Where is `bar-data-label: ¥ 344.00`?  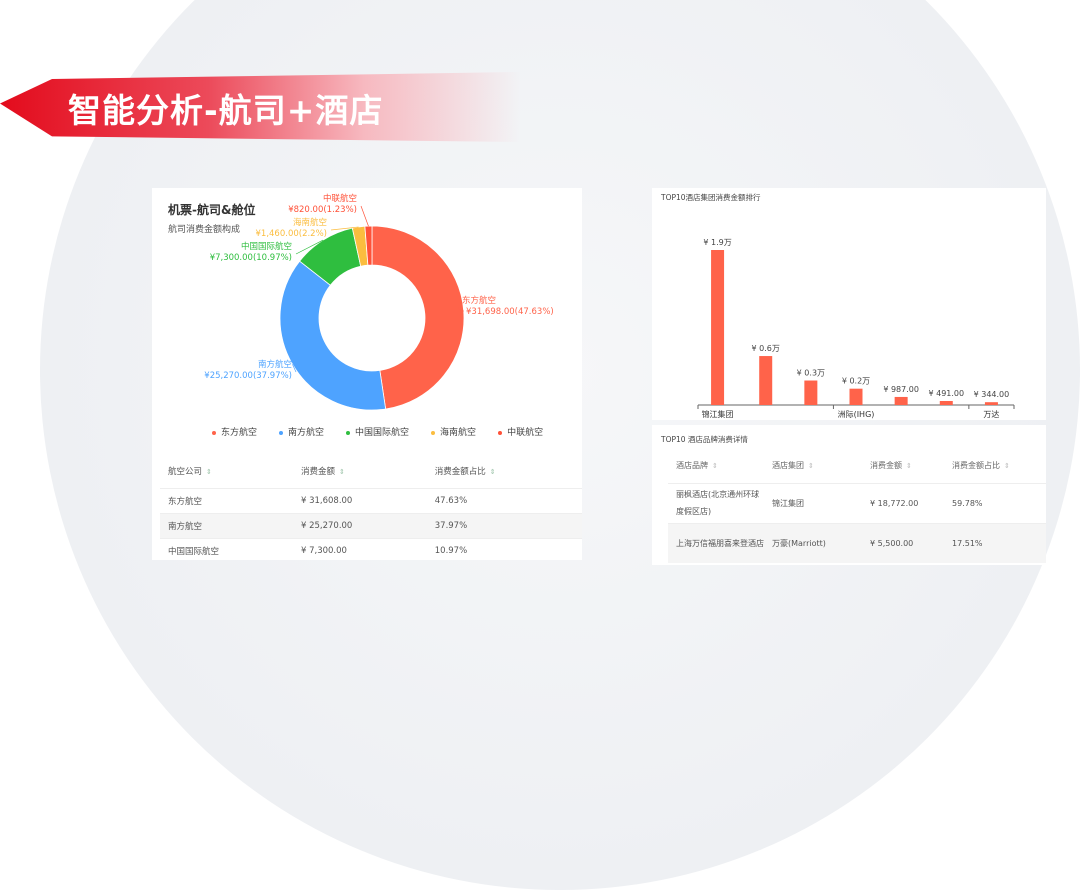 bar-data-label: ¥ 344.00 is located at coordinates (992, 394).